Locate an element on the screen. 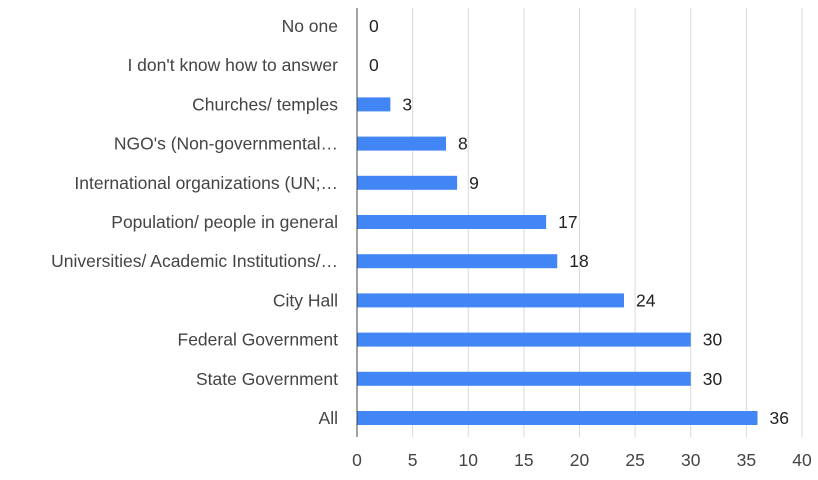 This screenshot has height=480, width=818. data-label: 9 is located at coordinates (474, 183).